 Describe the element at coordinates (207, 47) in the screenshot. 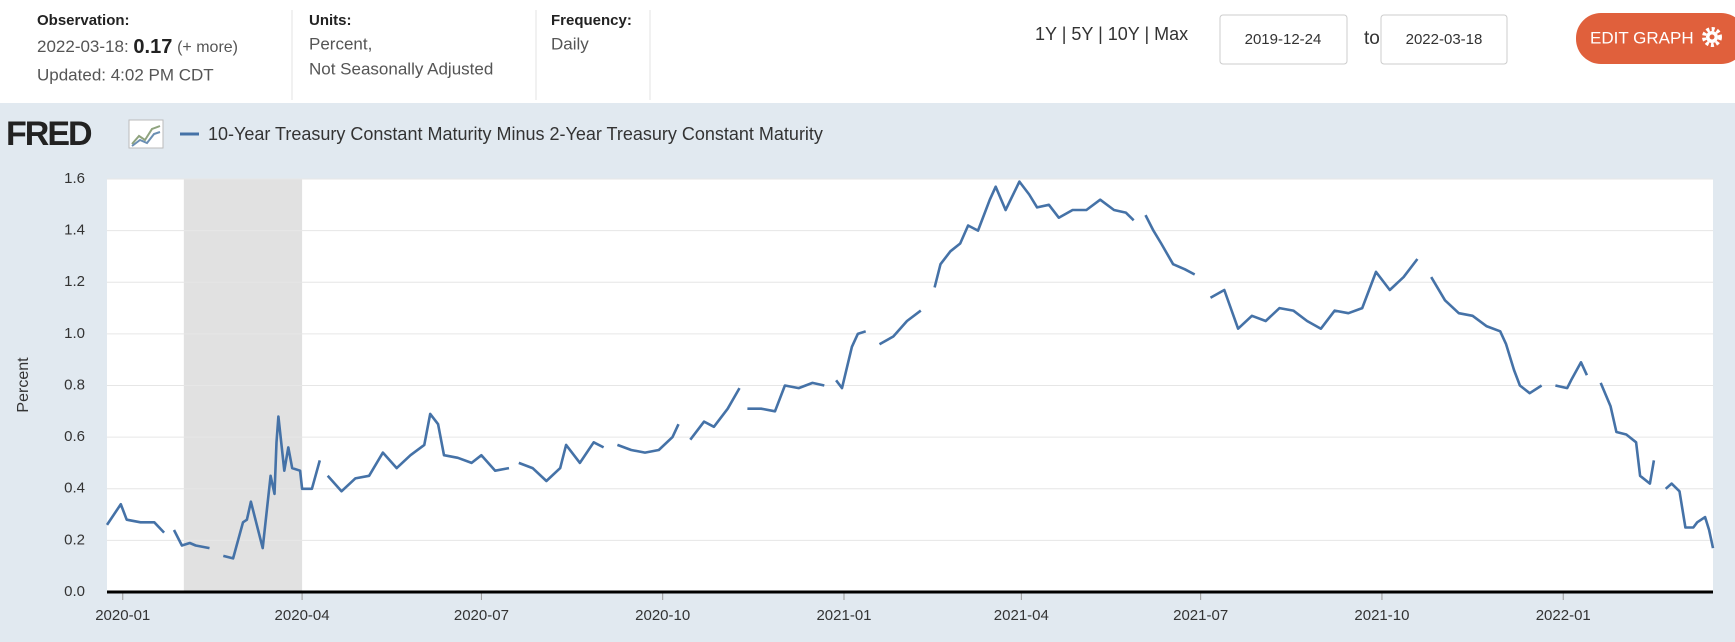

I see `more-link: (+ more)` at that location.